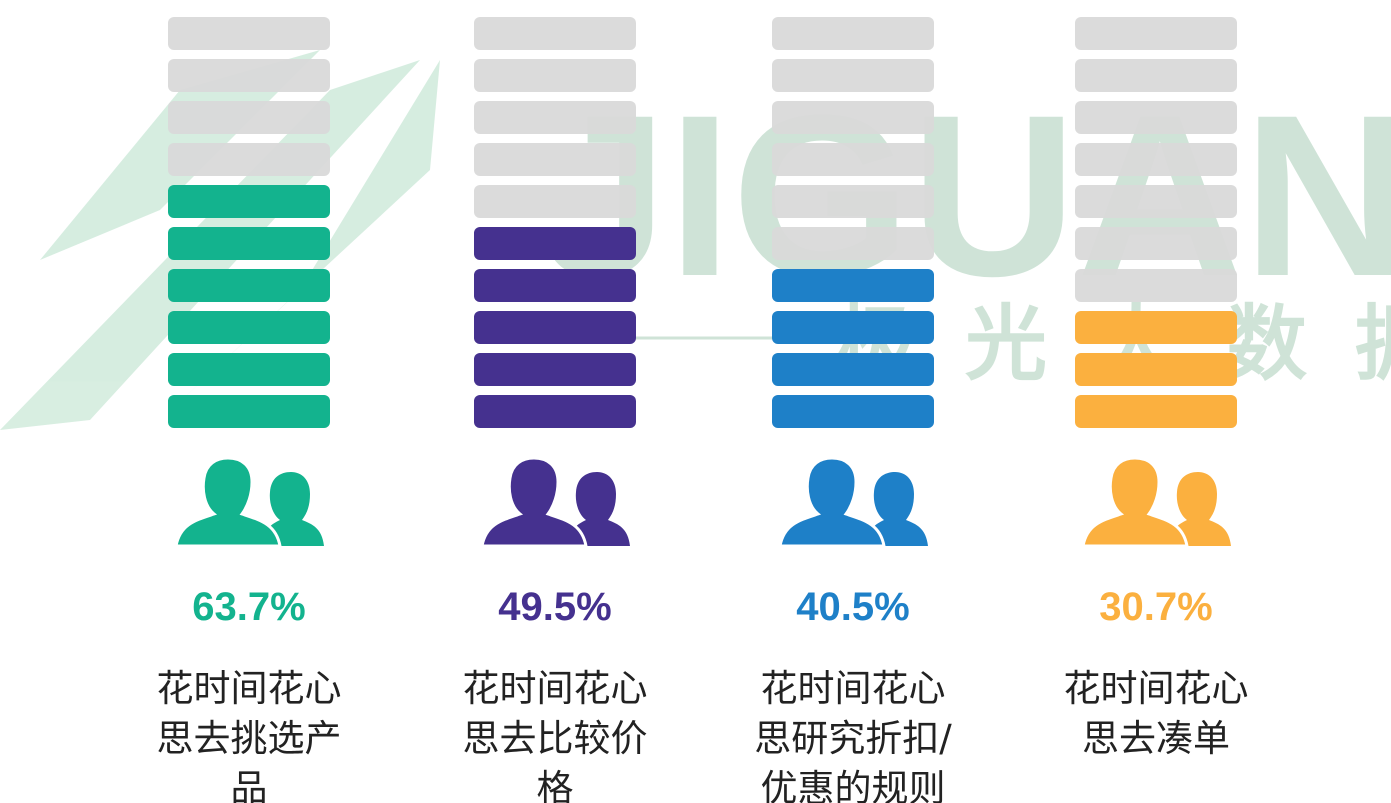  What do you see at coordinates (1156, 607) in the screenshot?
I see `value-label: 30.7%` at bounding box center [1156, 607].